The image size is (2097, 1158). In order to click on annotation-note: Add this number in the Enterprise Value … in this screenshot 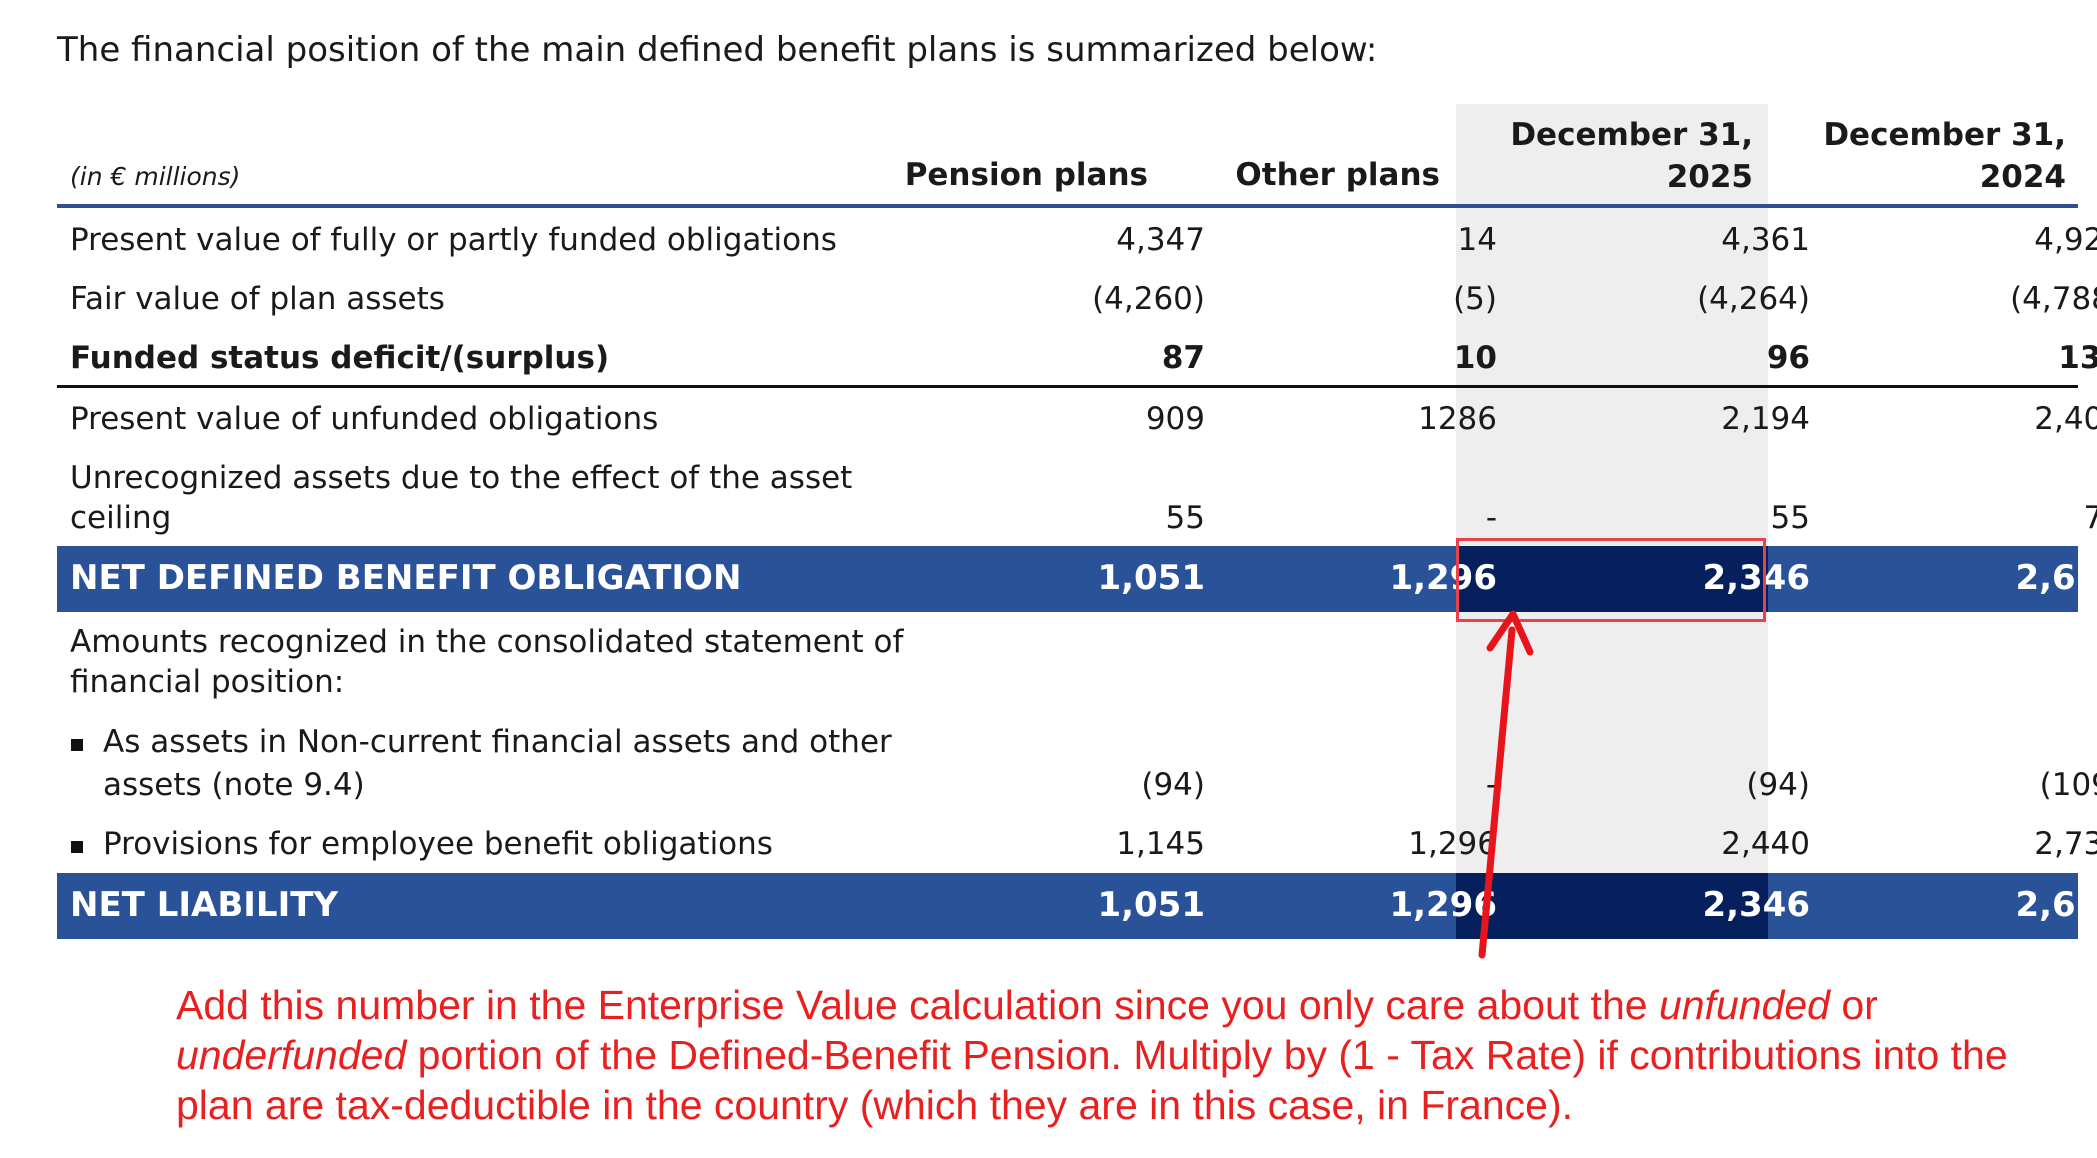, I will do `click(1116, 1055)`.